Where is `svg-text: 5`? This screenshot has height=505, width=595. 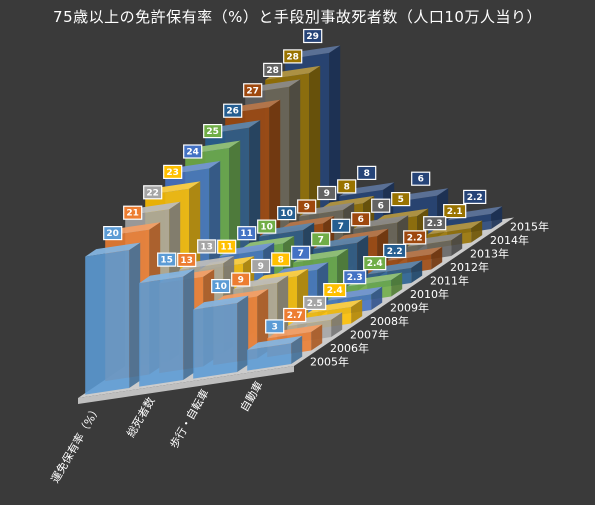
svg-text: 5 is located at coordinates (401, 200).